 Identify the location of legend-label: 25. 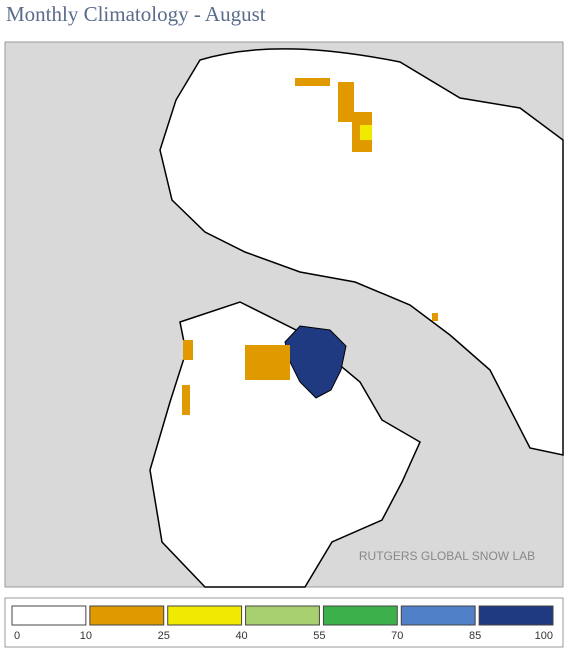
(164, 636).